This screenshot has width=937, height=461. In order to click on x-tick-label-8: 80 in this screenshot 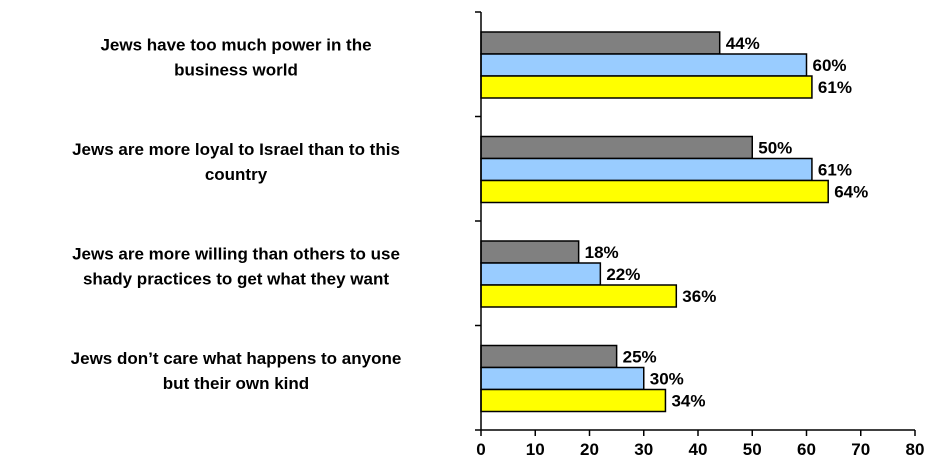, I will do `click(915, 449)`.